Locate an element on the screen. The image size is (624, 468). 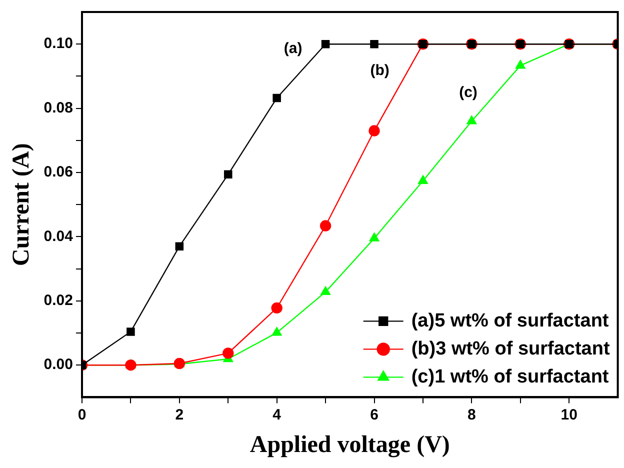
x-axis-title: Applied voltage (V) is located at coordinates (350, 445).